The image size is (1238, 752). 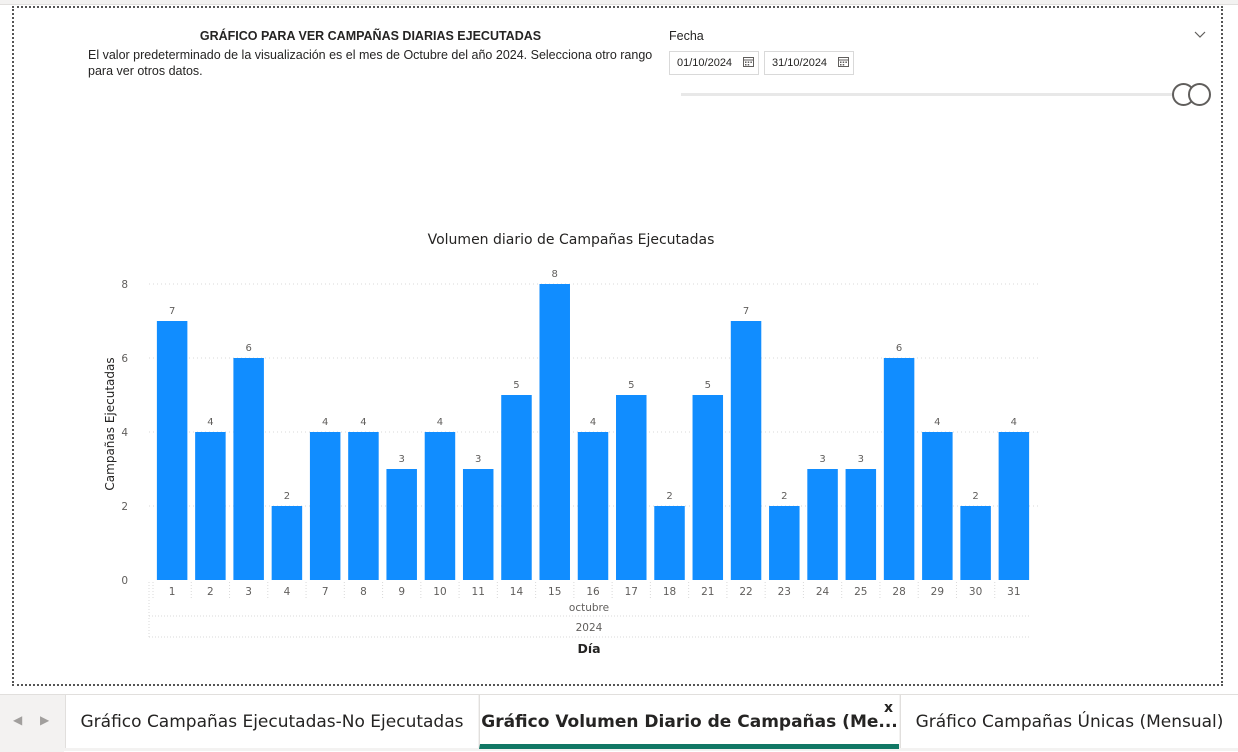 What do you see at coordinates (593, 592) in the screenshot?
I see `x-tick-label: 16` at bounding box center [593, 592].